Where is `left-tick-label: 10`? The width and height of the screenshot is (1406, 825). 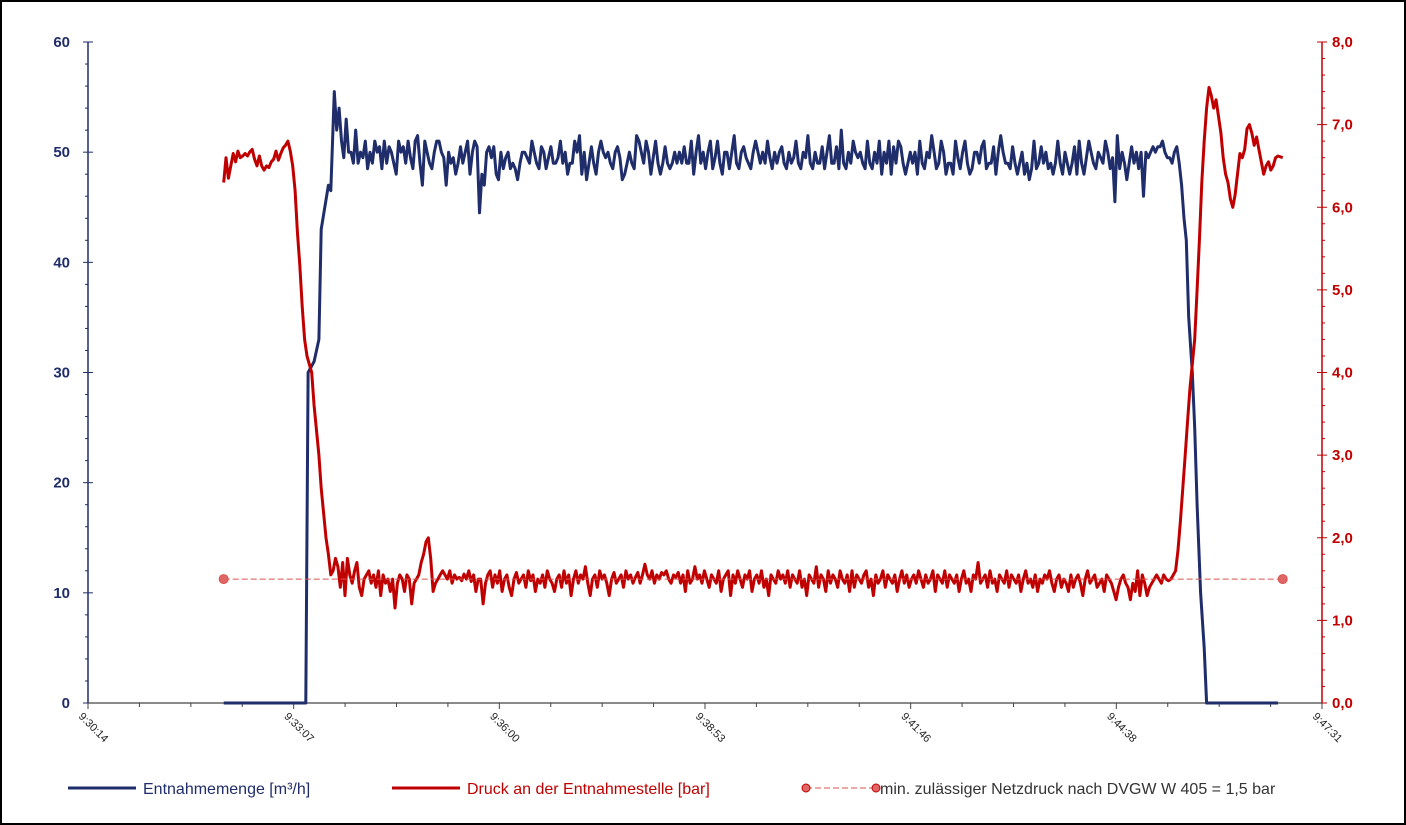 left-tick-label: 10 is located at coordinates (61, 593).